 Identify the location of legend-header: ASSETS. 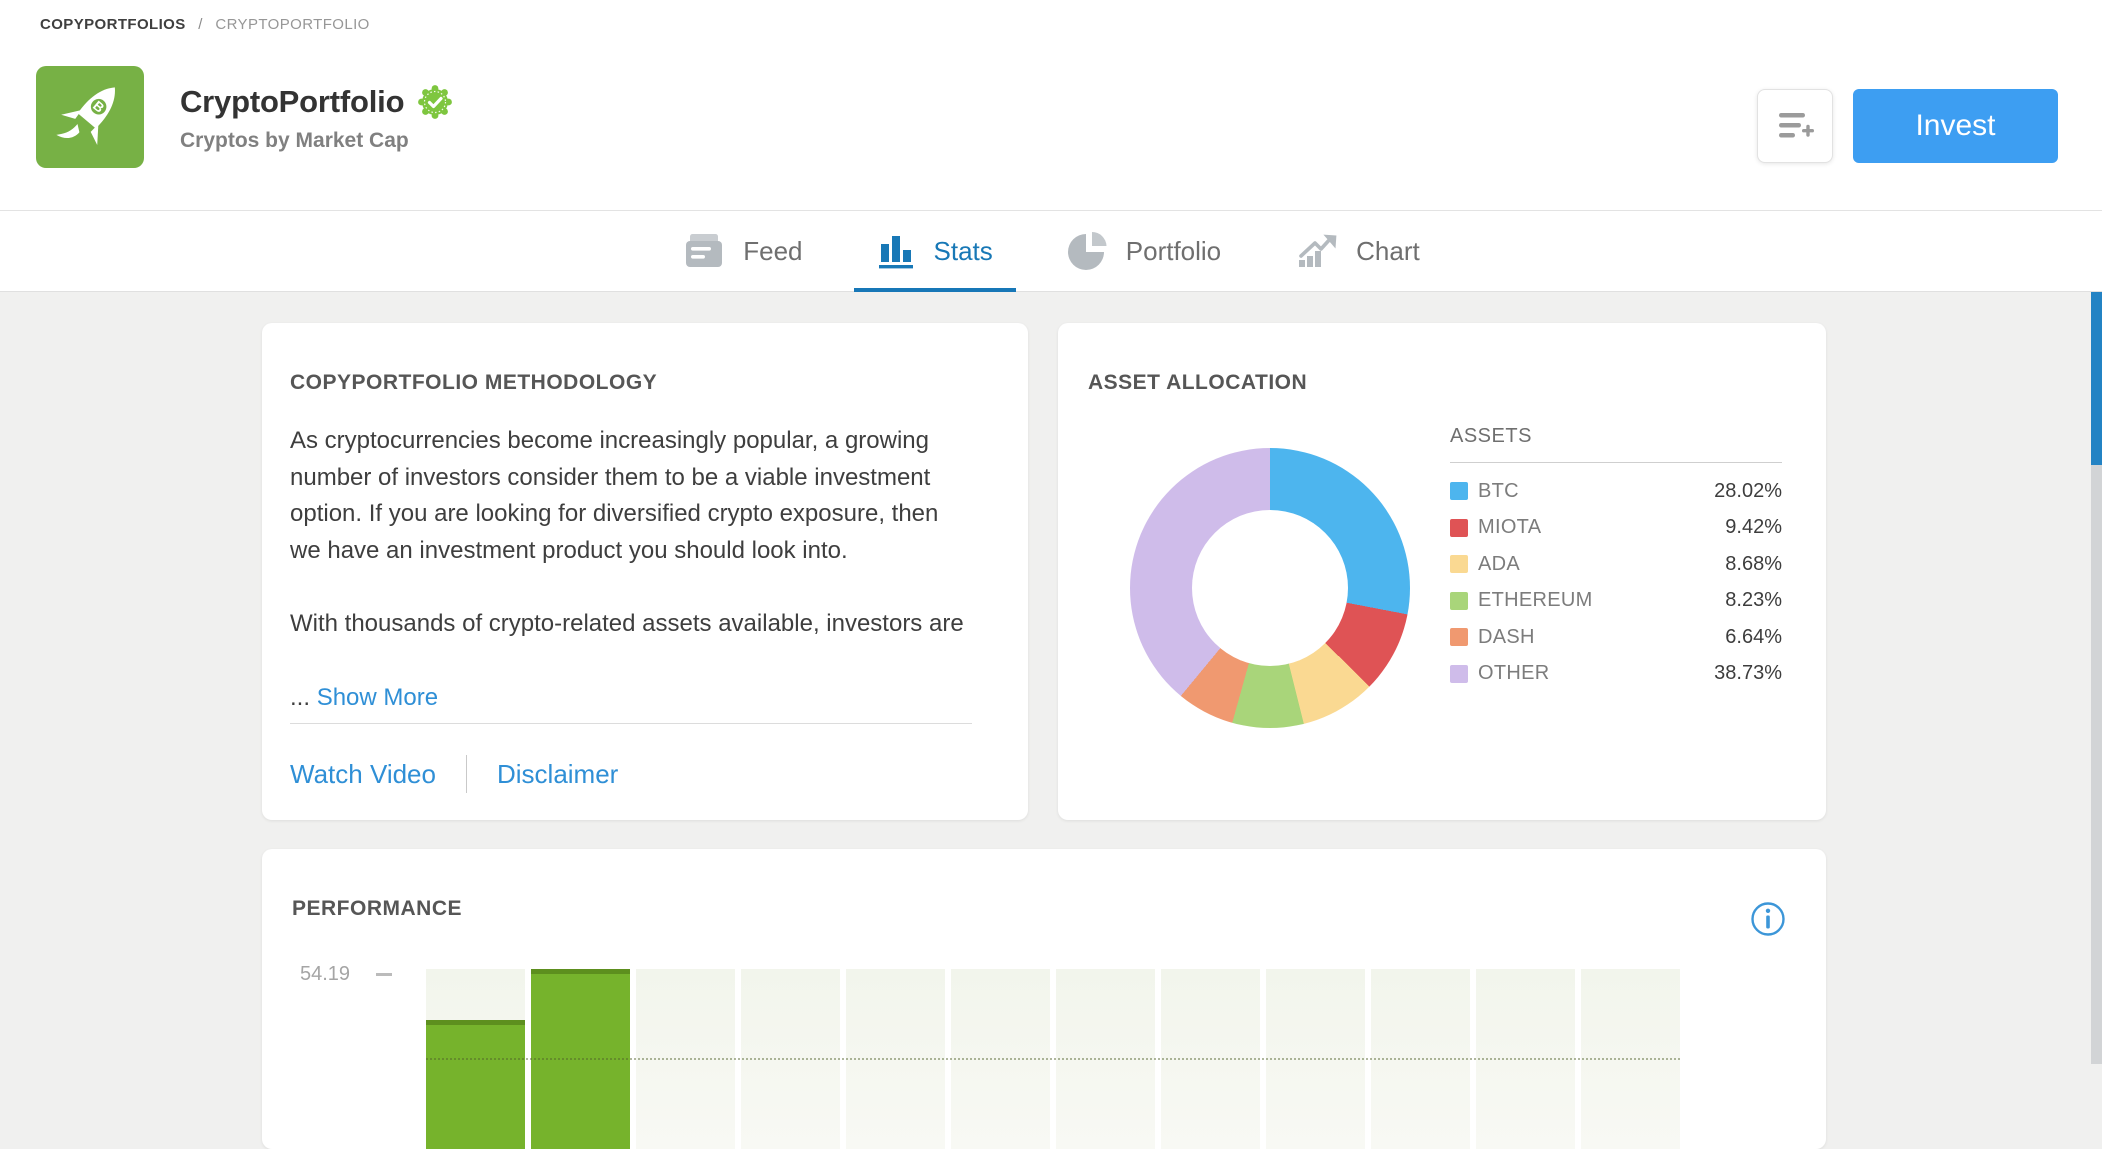
(1616, 444).